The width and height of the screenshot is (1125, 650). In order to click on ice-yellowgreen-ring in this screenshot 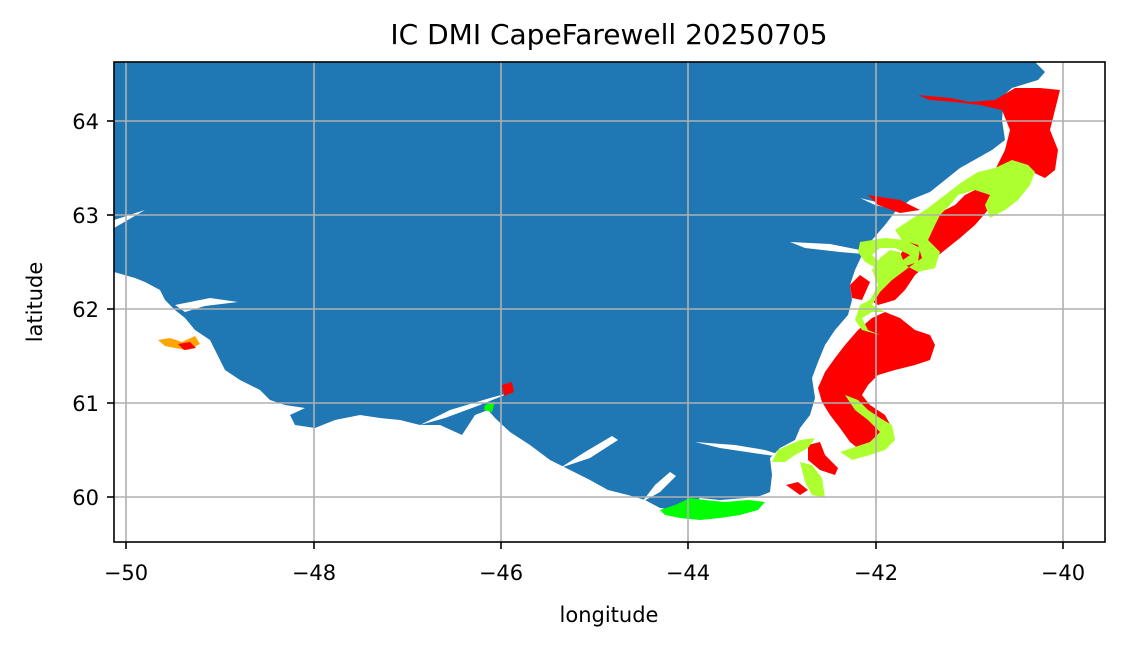, I will do `click(889, 254)`.